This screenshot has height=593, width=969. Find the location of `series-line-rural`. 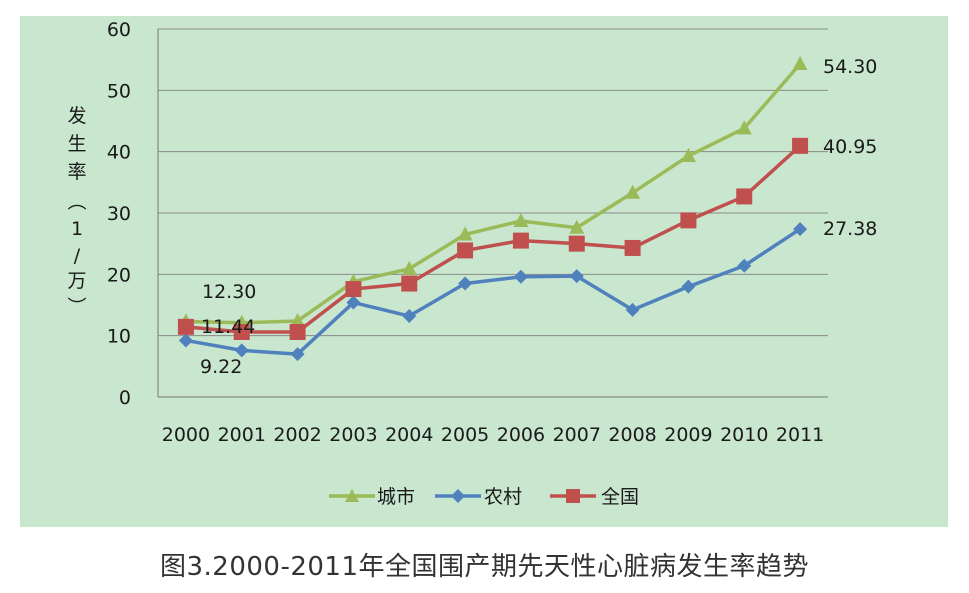

series-line-rural is located at coordinates (493, 291).